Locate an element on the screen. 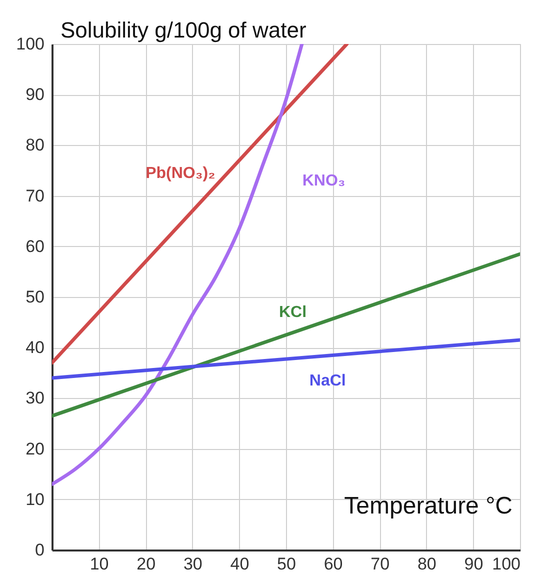  x-tick-label: 80 is located at coordinates (426, 564).